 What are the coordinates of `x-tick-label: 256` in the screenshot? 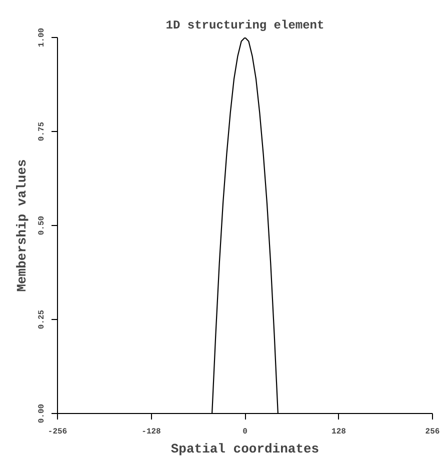 It's located at (432, 432).